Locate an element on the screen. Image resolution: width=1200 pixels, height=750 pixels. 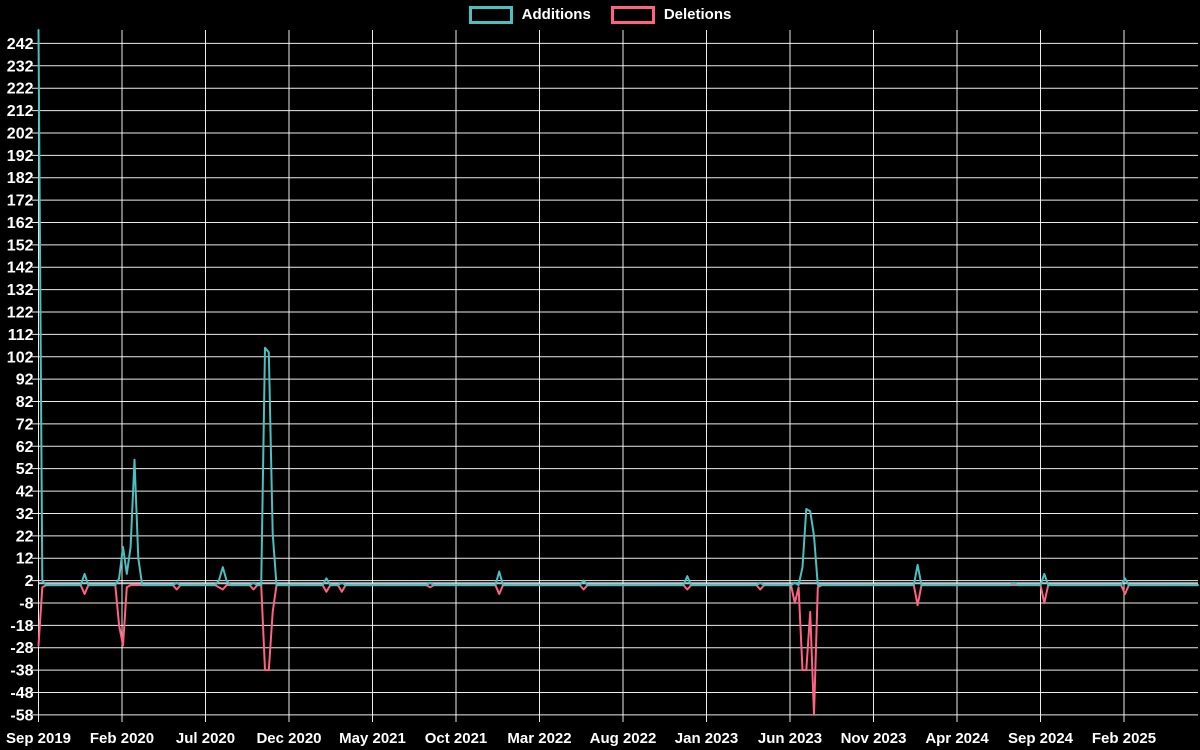
deletions-swatch-icon is located at coordinates (632, 15).